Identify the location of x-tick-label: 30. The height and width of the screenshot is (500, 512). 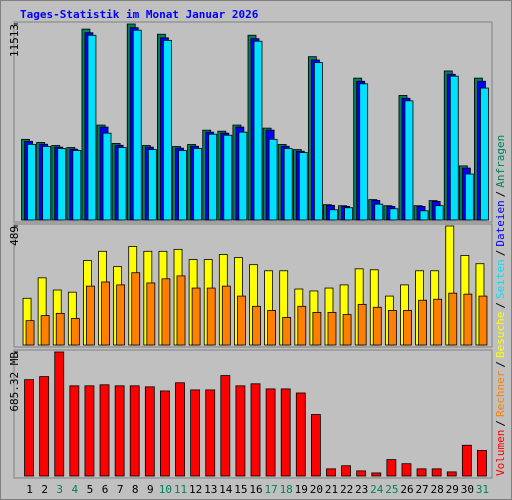
(467, 489).